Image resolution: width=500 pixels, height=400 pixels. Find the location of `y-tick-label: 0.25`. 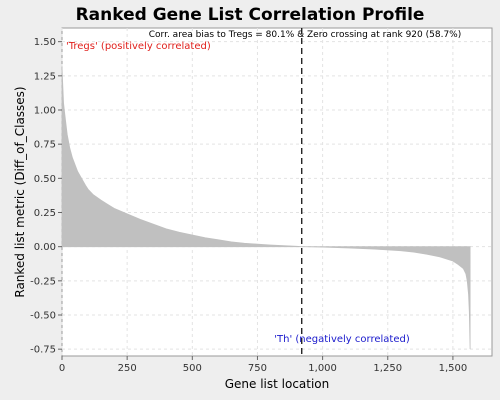

y-tick-label: 0.25 is located at coordinates (45, 213).